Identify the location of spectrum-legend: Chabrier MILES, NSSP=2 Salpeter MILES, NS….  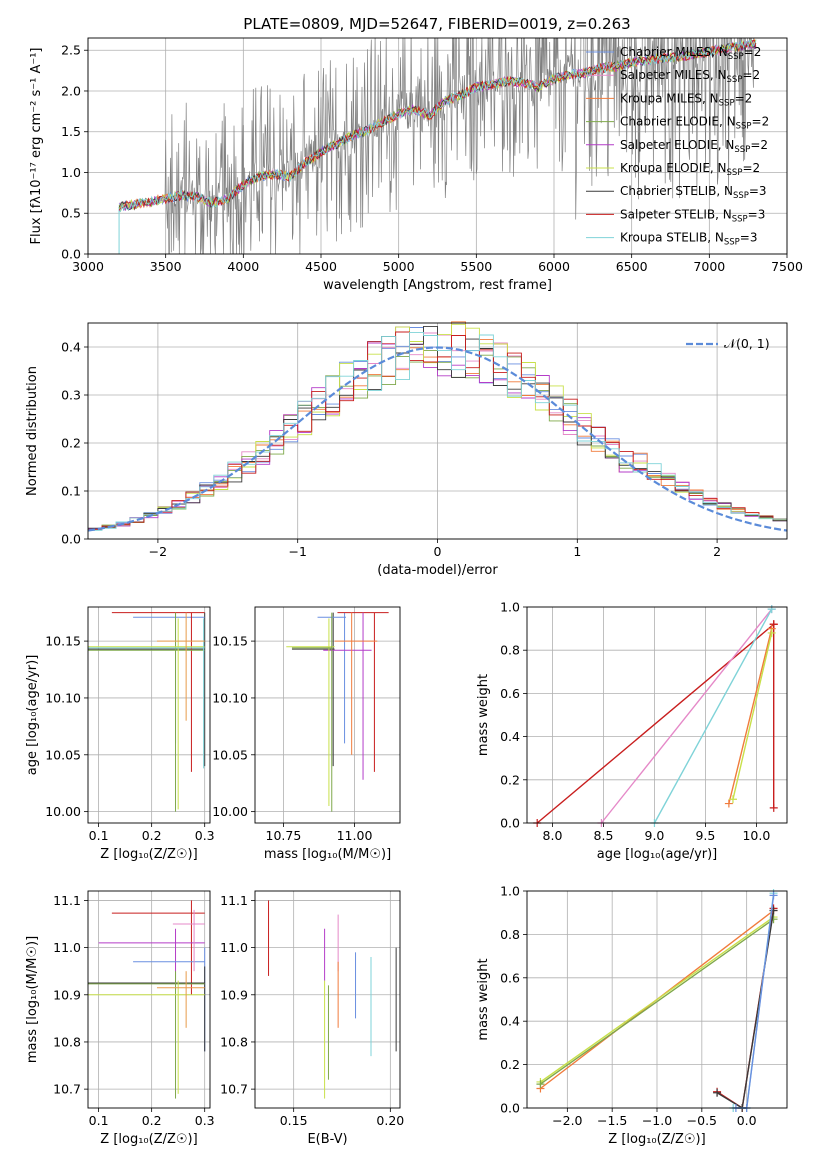
(677, 146).